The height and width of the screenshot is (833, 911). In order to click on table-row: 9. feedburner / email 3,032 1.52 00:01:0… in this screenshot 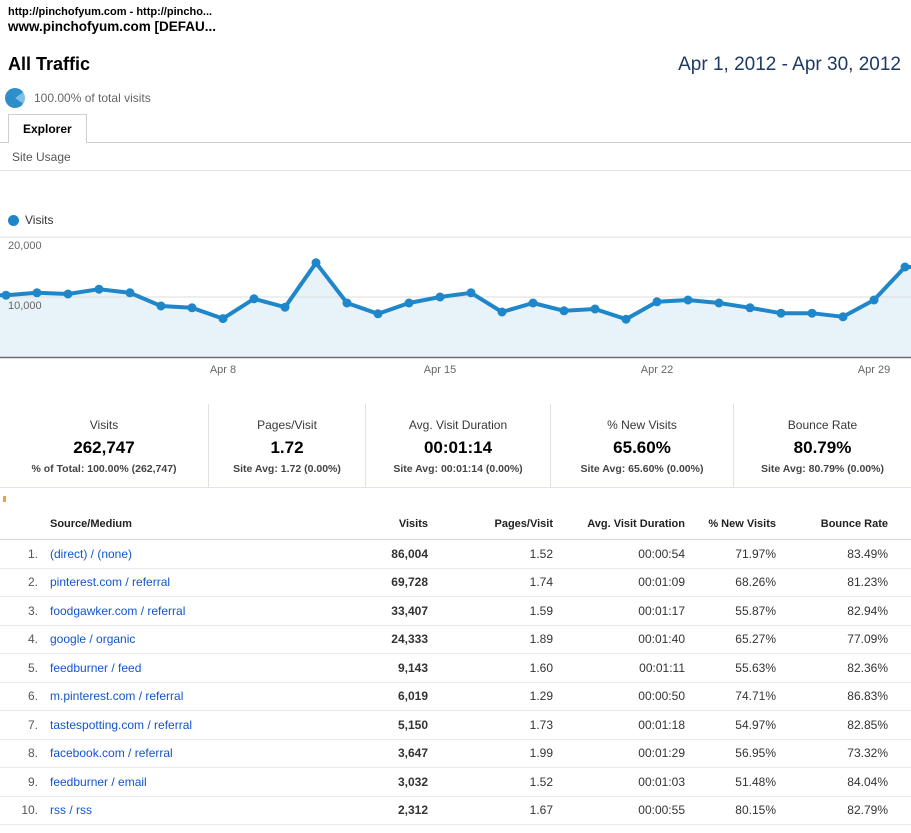, I will do `click(455, 782)`.